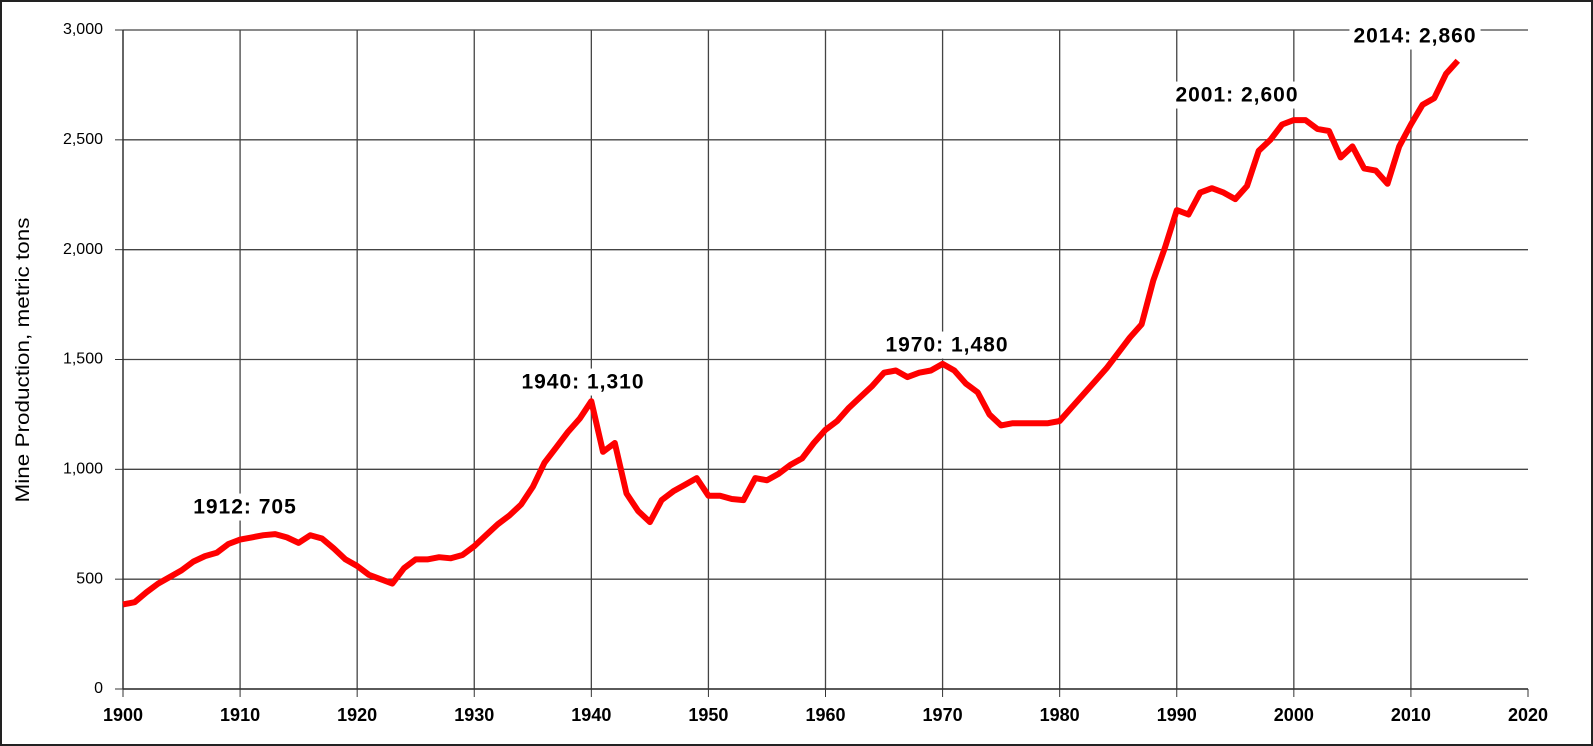  What do you see at coordinates (591, 715) in the screenshot?
I see `x-tick-label: 1940` at bounding box center [591, 715].